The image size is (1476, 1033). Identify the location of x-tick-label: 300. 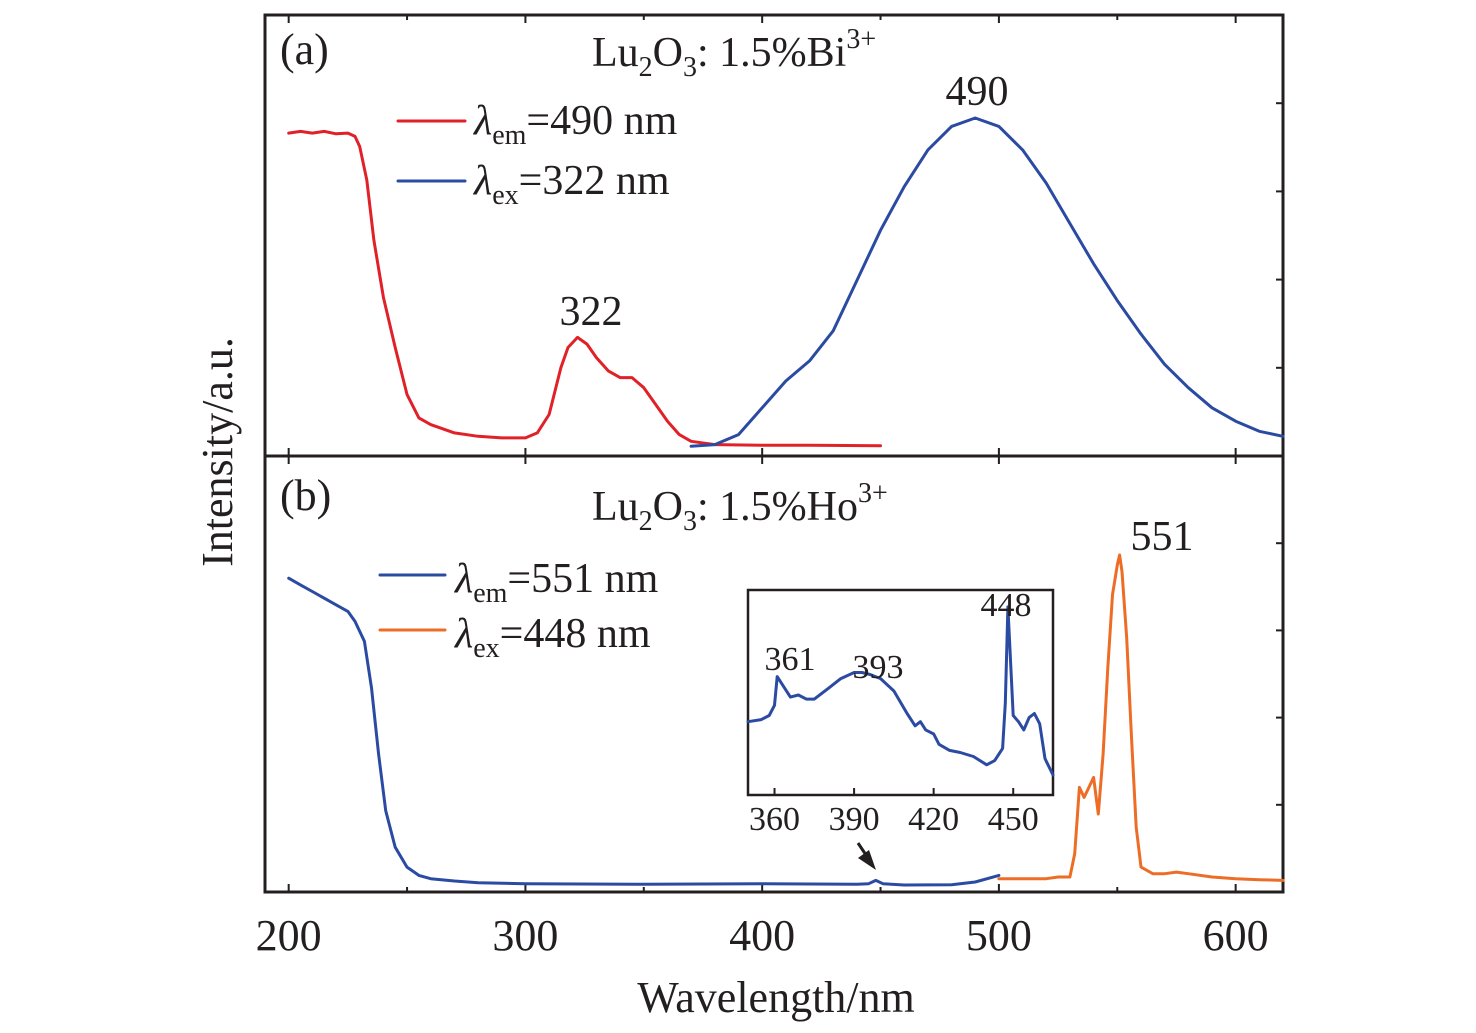
(525, 935).